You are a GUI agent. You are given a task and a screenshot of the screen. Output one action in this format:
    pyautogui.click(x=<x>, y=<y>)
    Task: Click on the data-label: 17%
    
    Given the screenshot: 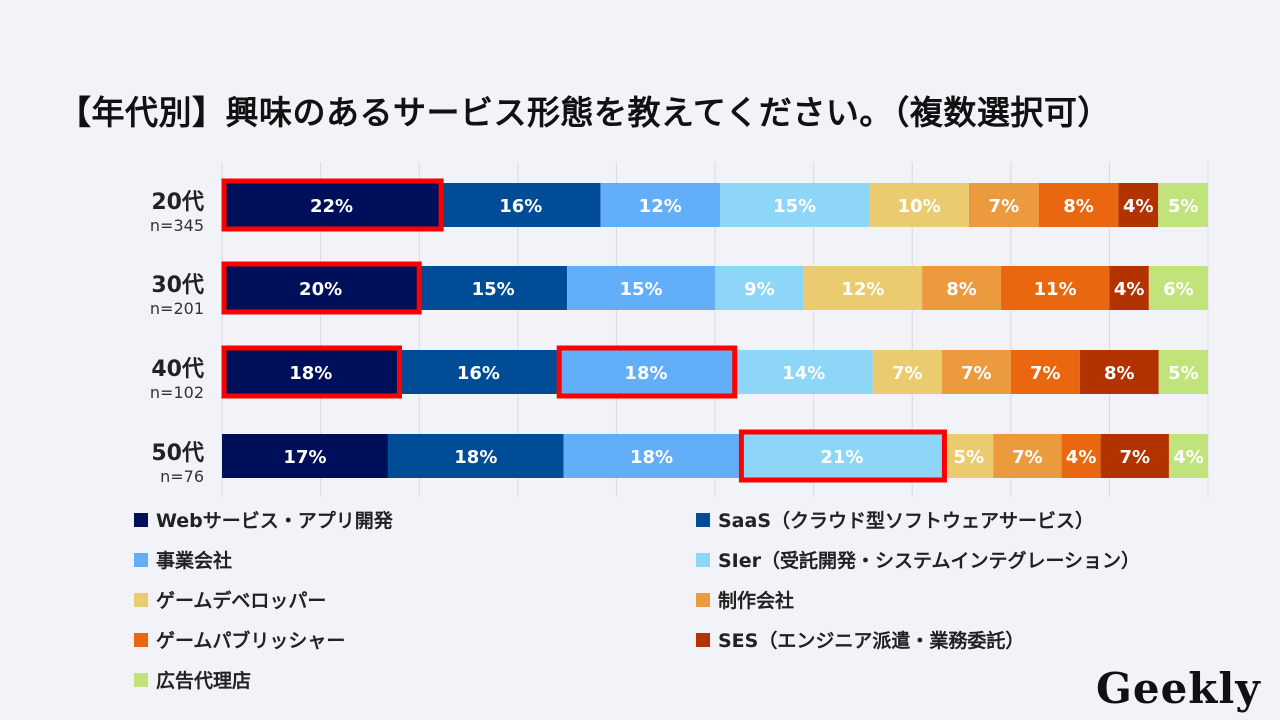 What is the action you would take?
    pyautogui.click(x=304, y=457)
    